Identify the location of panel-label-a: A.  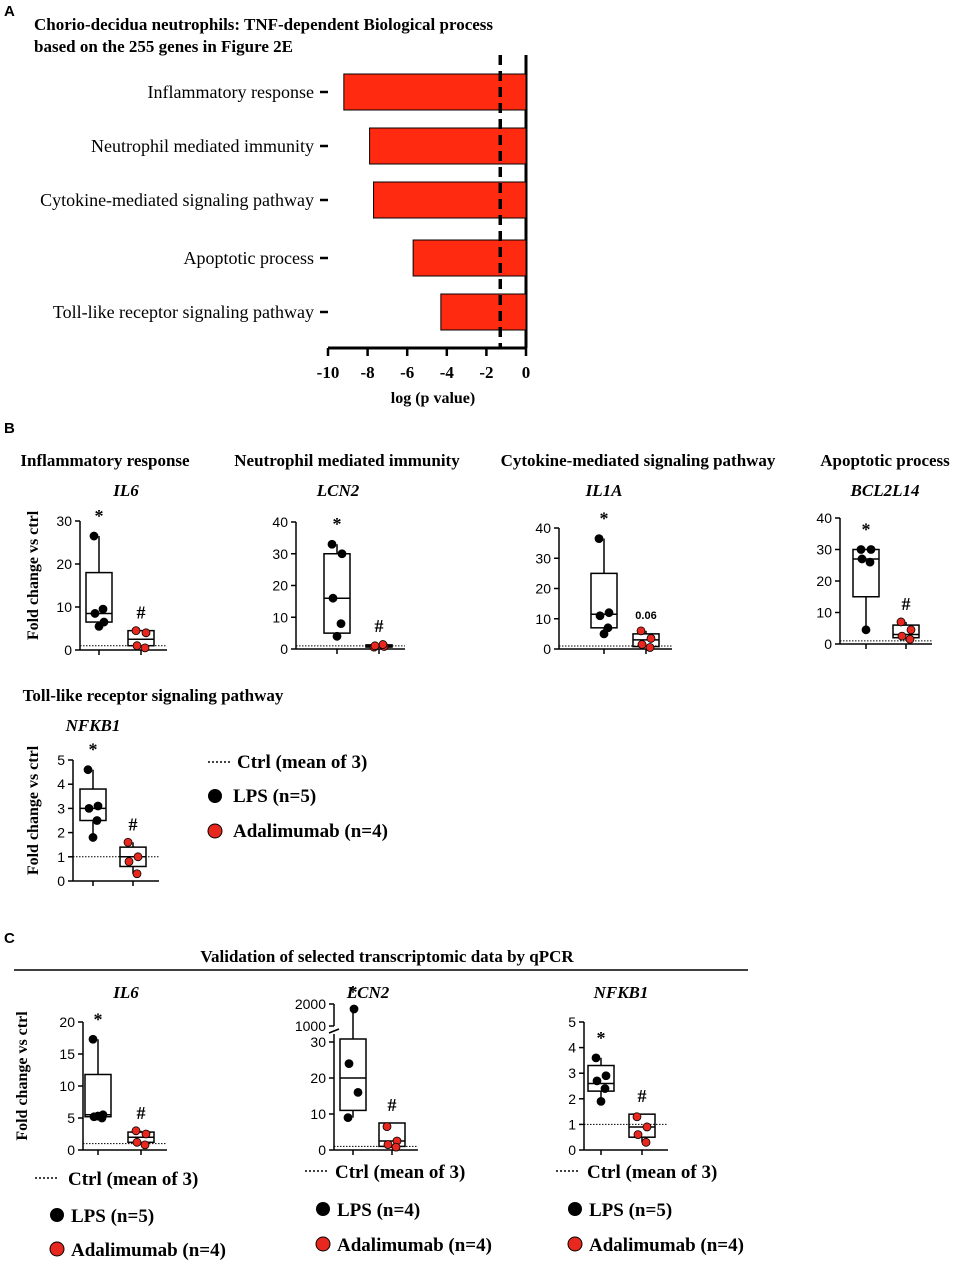
(9, 11).